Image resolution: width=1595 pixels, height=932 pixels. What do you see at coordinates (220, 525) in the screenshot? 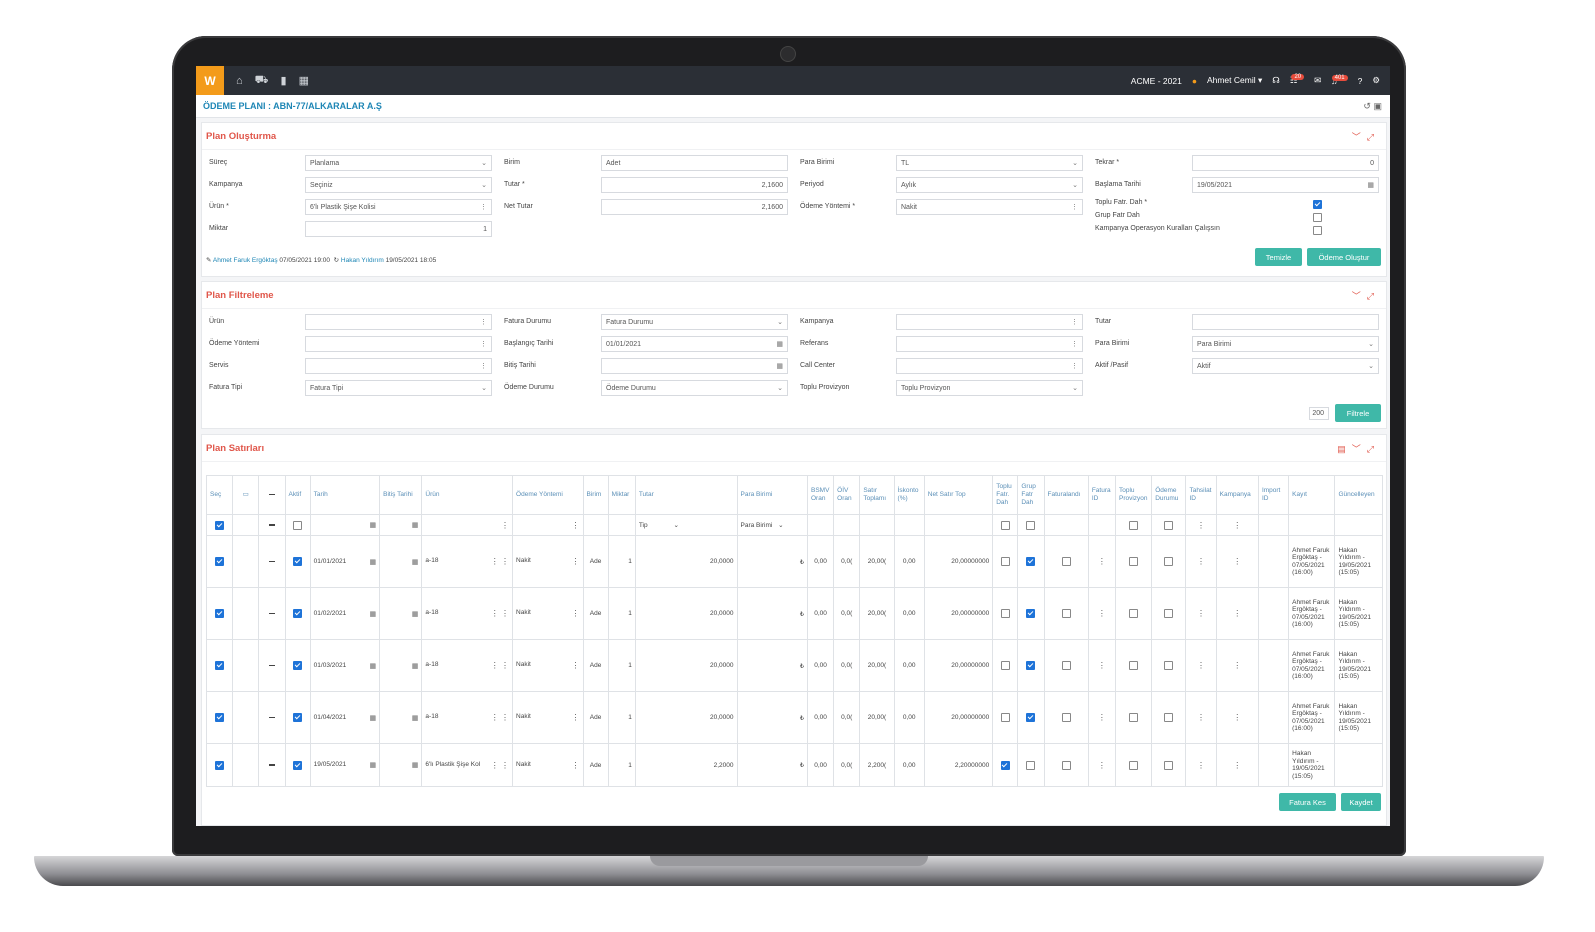
I see `select-all-checkbox` at bounding box center [220, 525].